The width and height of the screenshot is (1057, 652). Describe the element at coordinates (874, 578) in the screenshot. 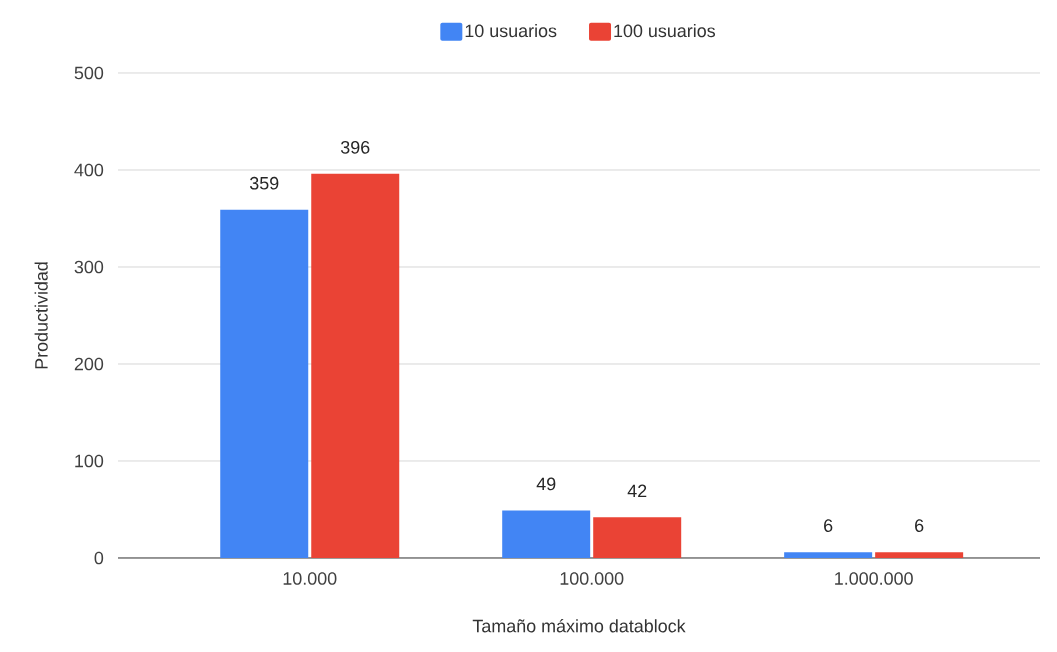

I see `x-tick-label: 1.000.000` at that location.